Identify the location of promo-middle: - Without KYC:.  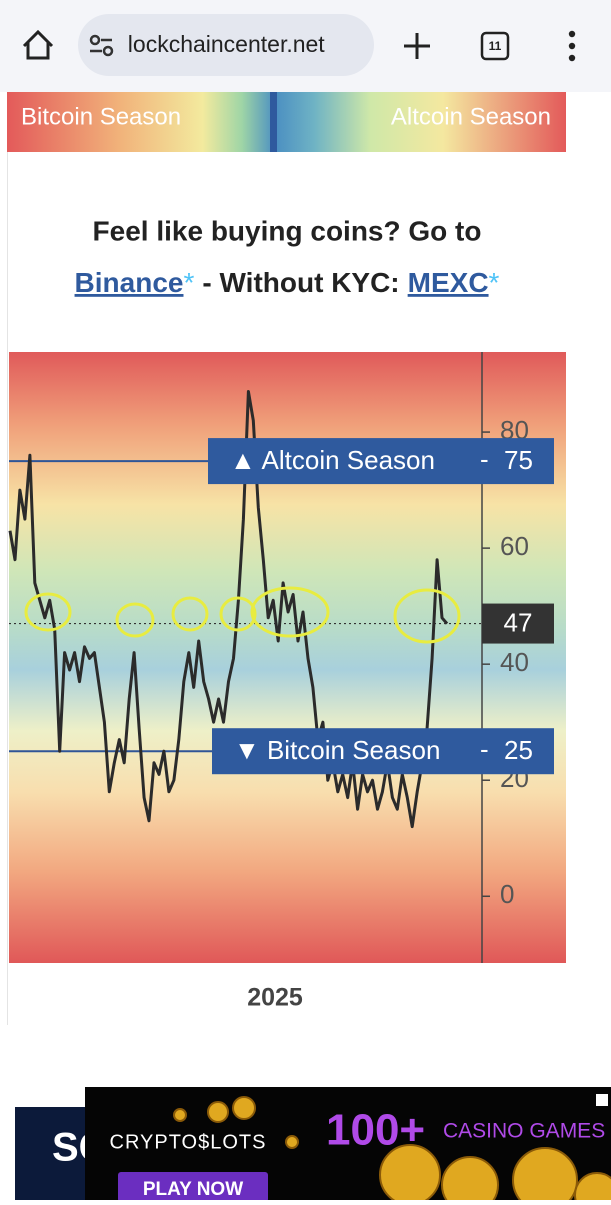
(300, 282).